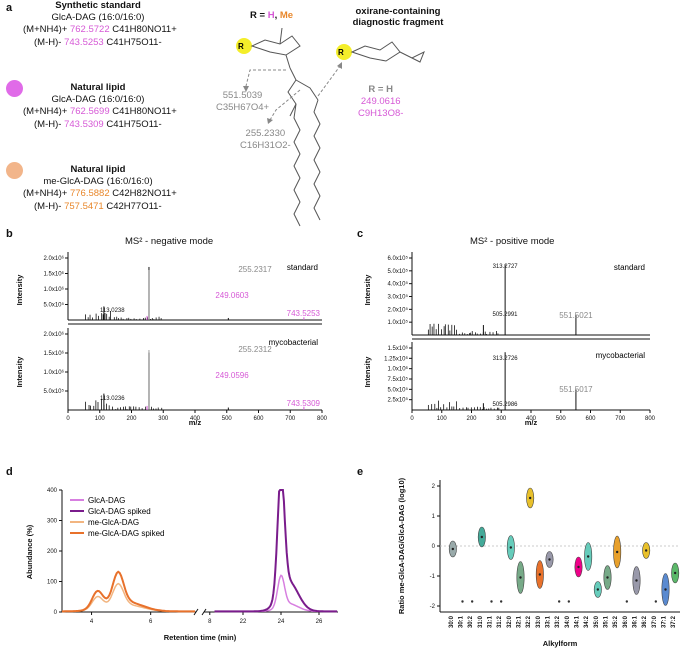 The image size is (685, 652). Describe the element at coordinates (511, 547) in the screenshot. I see `e-median-32:0` at that location.